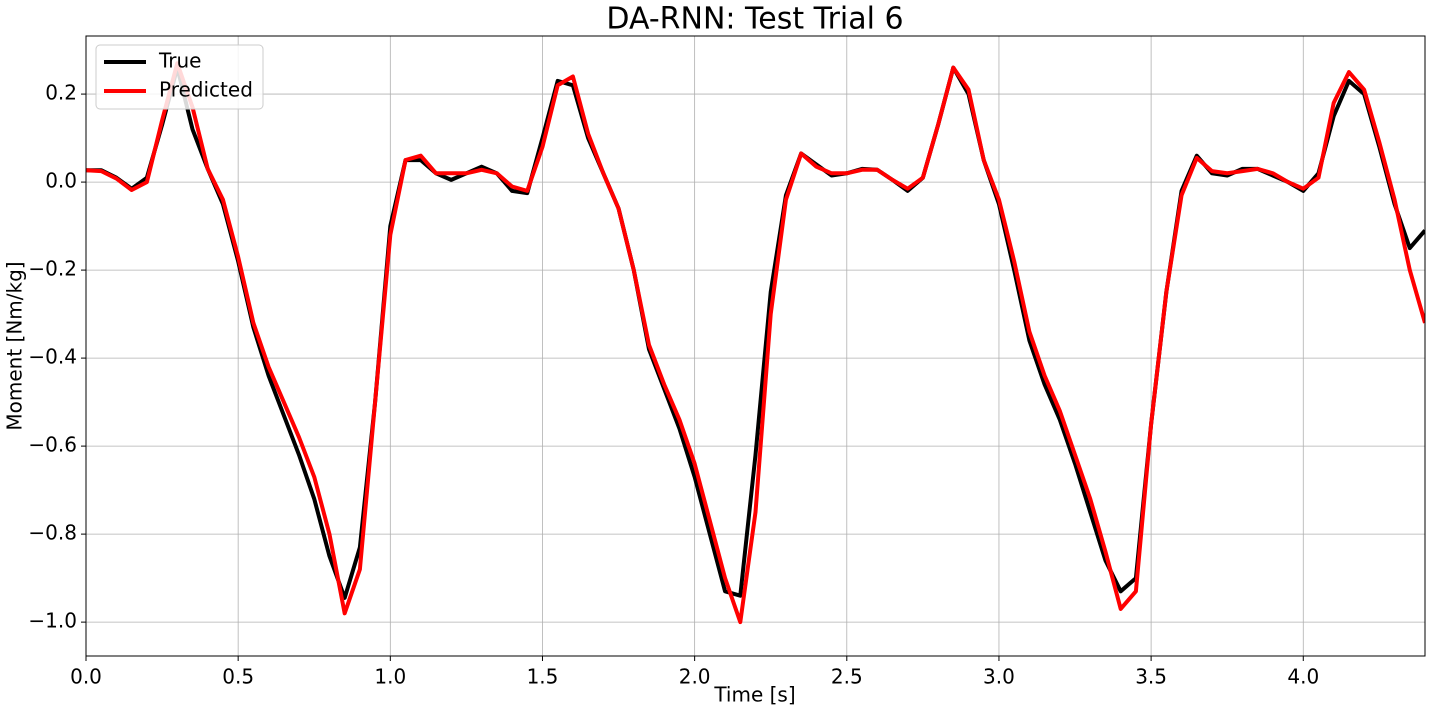  Describe the element at coordinates (238, 677) in the screenshot. I see `x-tick-label: 0.5` at that location.